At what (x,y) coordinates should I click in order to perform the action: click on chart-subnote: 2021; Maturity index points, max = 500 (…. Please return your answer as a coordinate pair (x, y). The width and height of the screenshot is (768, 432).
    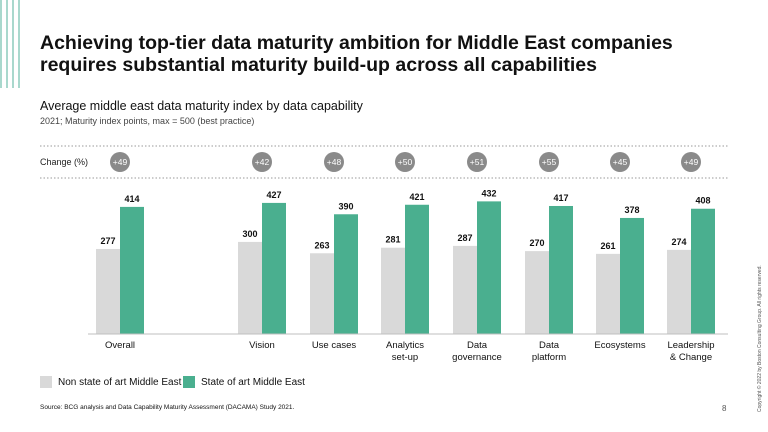
    Looking at the image, I should click on (147, 121).